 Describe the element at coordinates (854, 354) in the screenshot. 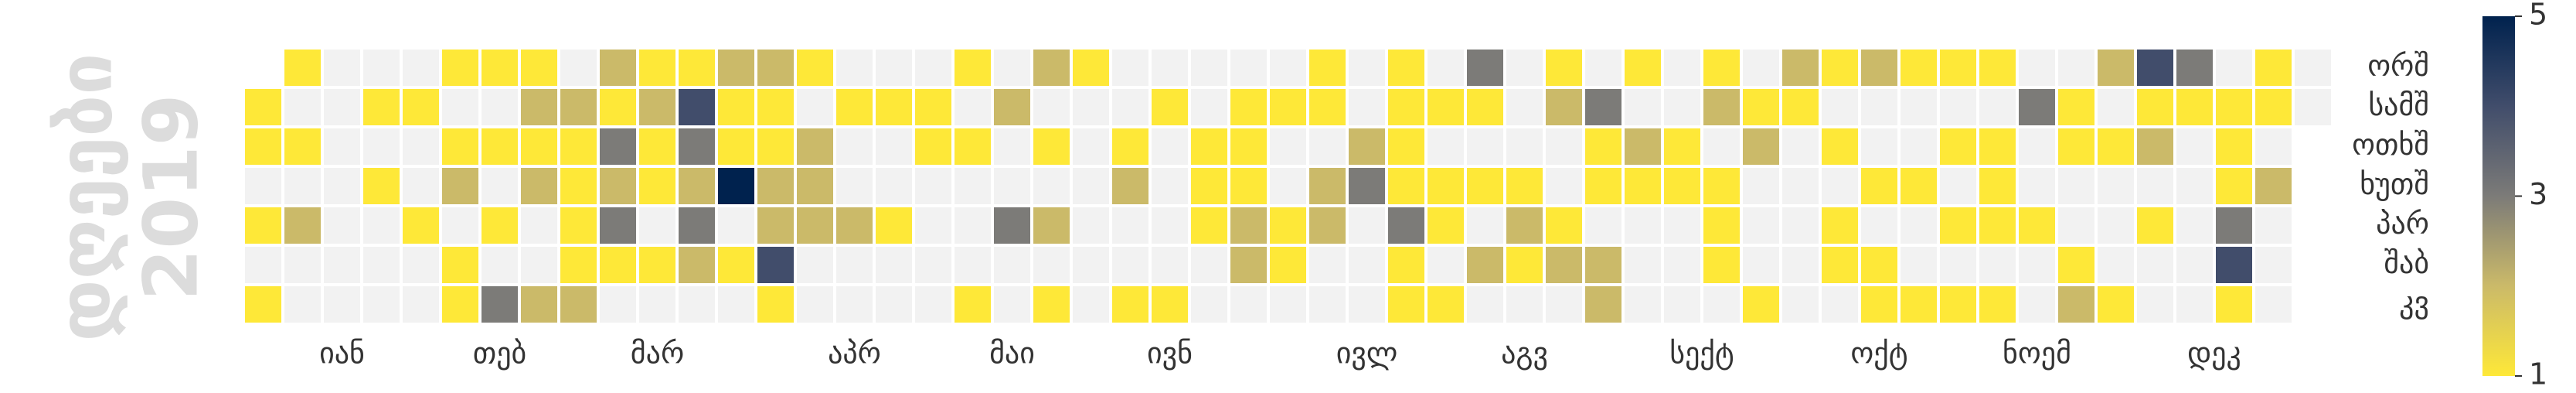

I see `month-label: აპრ` at that location.